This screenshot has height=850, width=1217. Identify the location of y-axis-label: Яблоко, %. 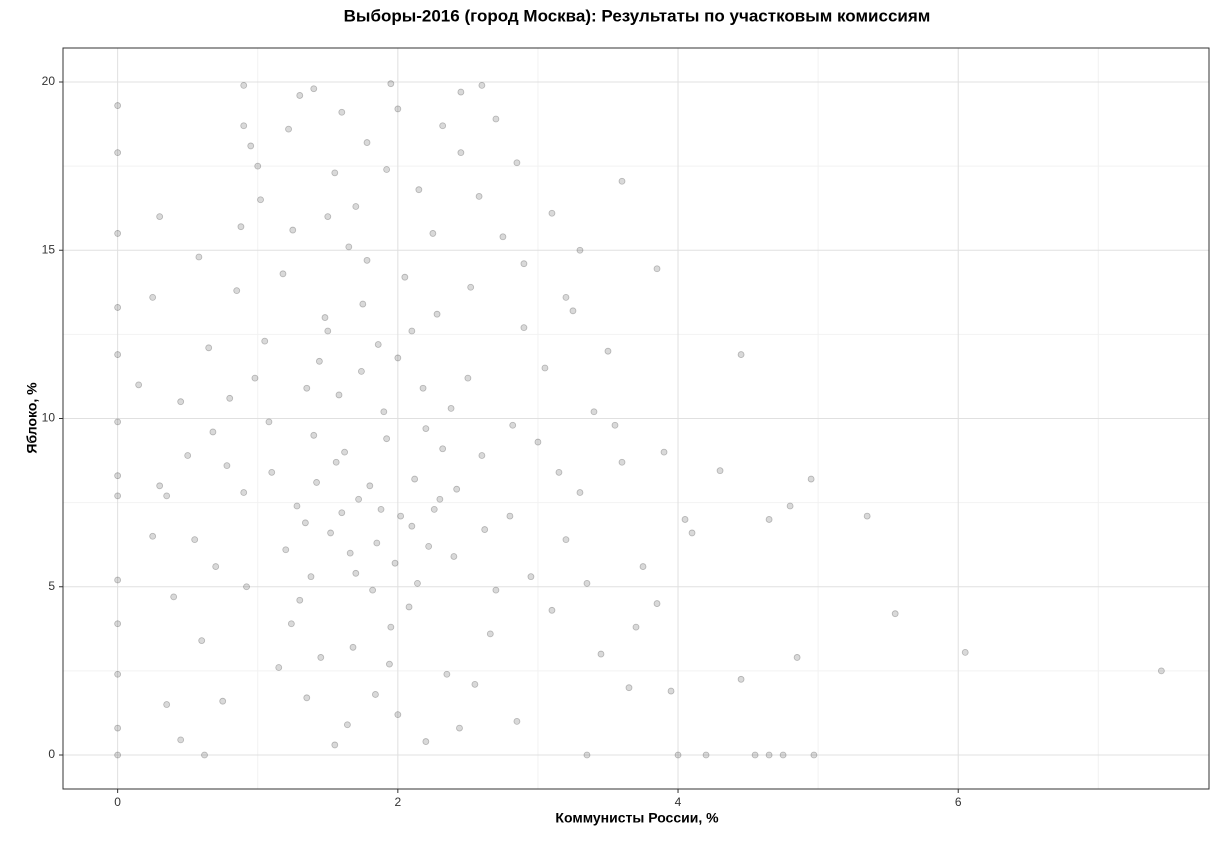
(32, 418).